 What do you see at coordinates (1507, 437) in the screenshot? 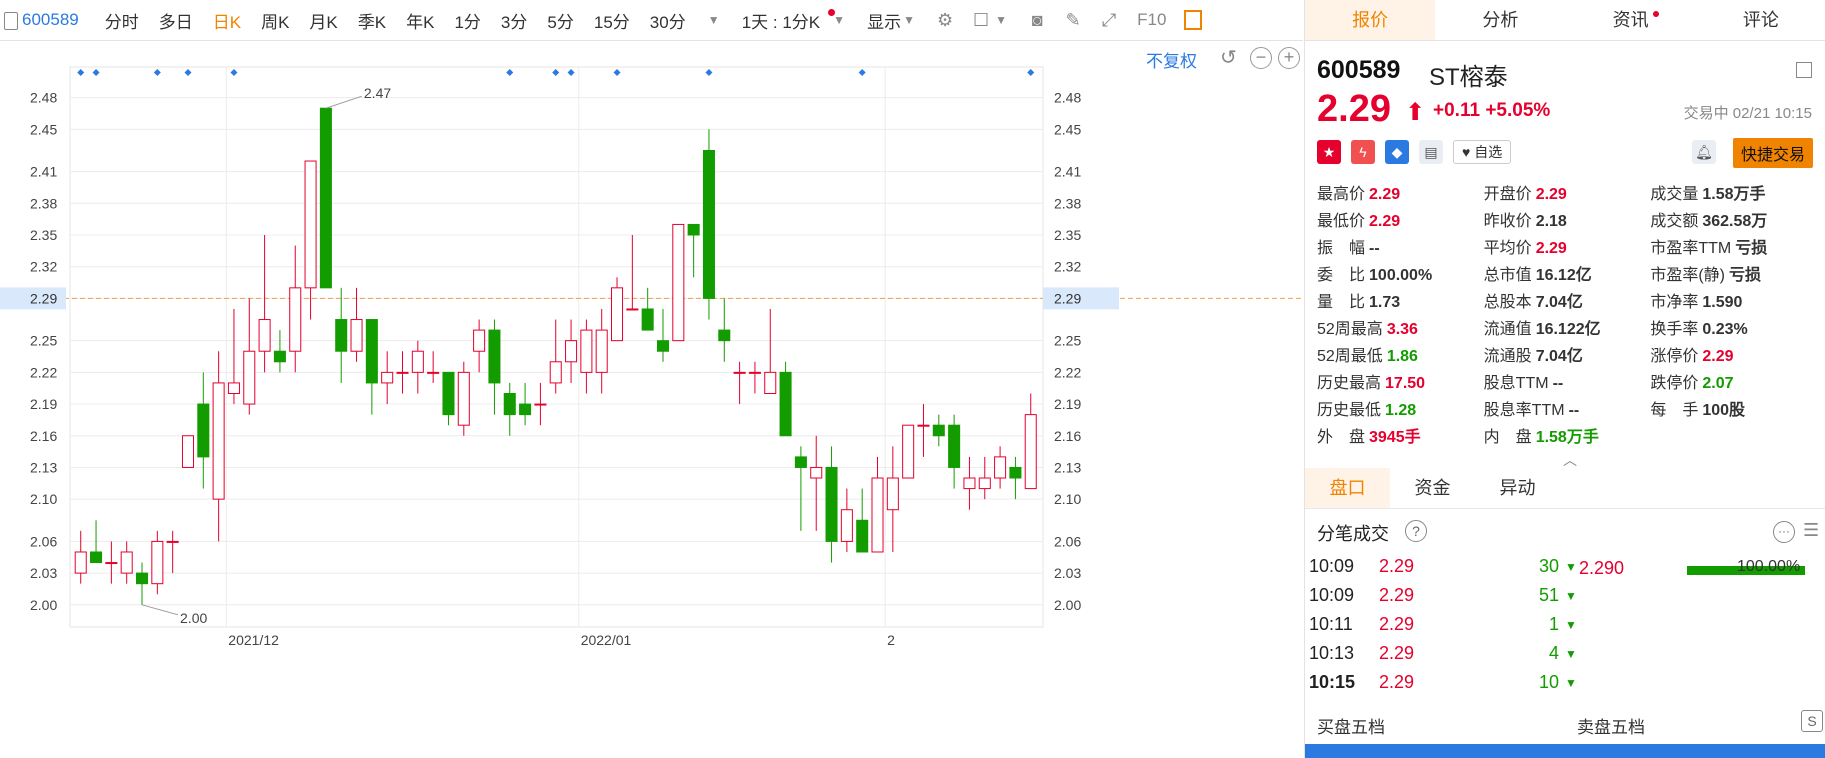
I see `stat-label: 内 盘` at bounding box center [1507, 437].